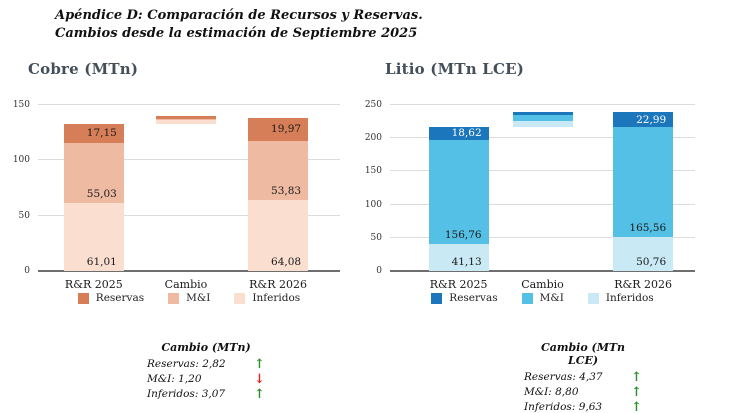 The image size is (730, 413). I want to click on y-axis-tick-label: 100, so click(373, 204).